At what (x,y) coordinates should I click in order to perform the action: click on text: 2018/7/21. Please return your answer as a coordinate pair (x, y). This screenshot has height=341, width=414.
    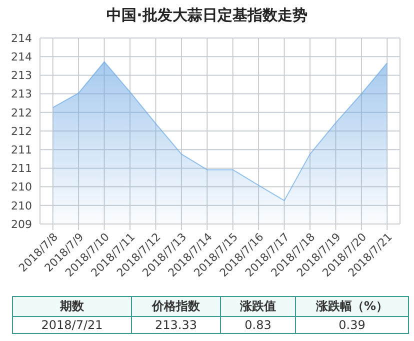
    Looking at the image, I should click on (72, 325).